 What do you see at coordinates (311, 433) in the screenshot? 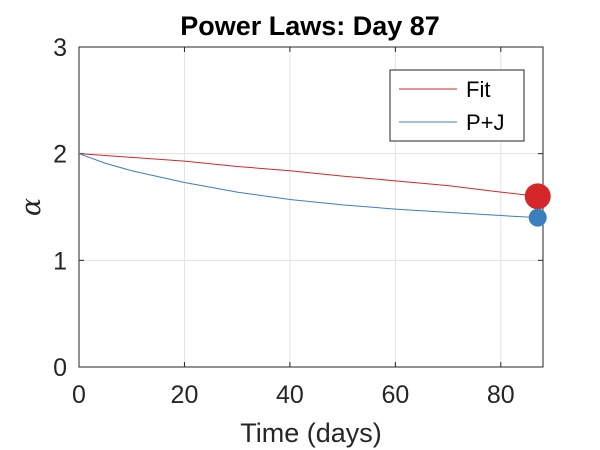
I see `x-axis-label: Time (days)` at bounding box center [311, 433].